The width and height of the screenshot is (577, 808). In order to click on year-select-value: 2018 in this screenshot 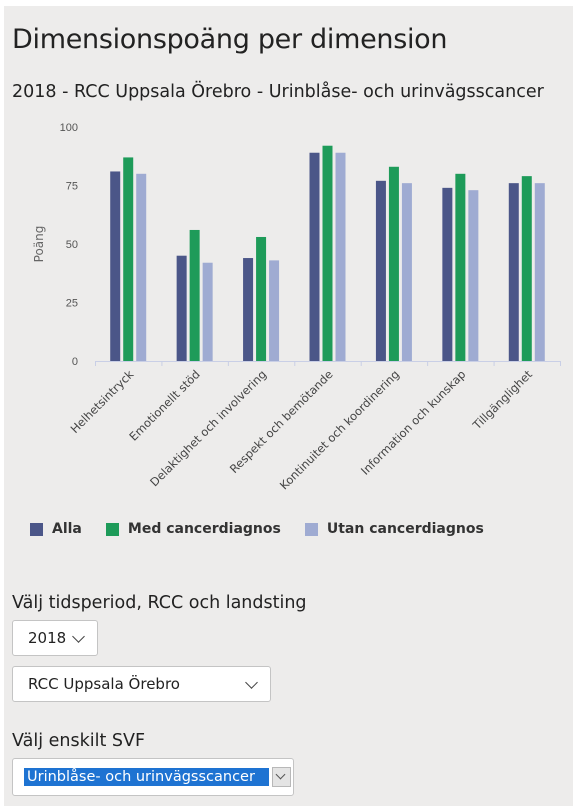, I will do `click(47, 638)`.